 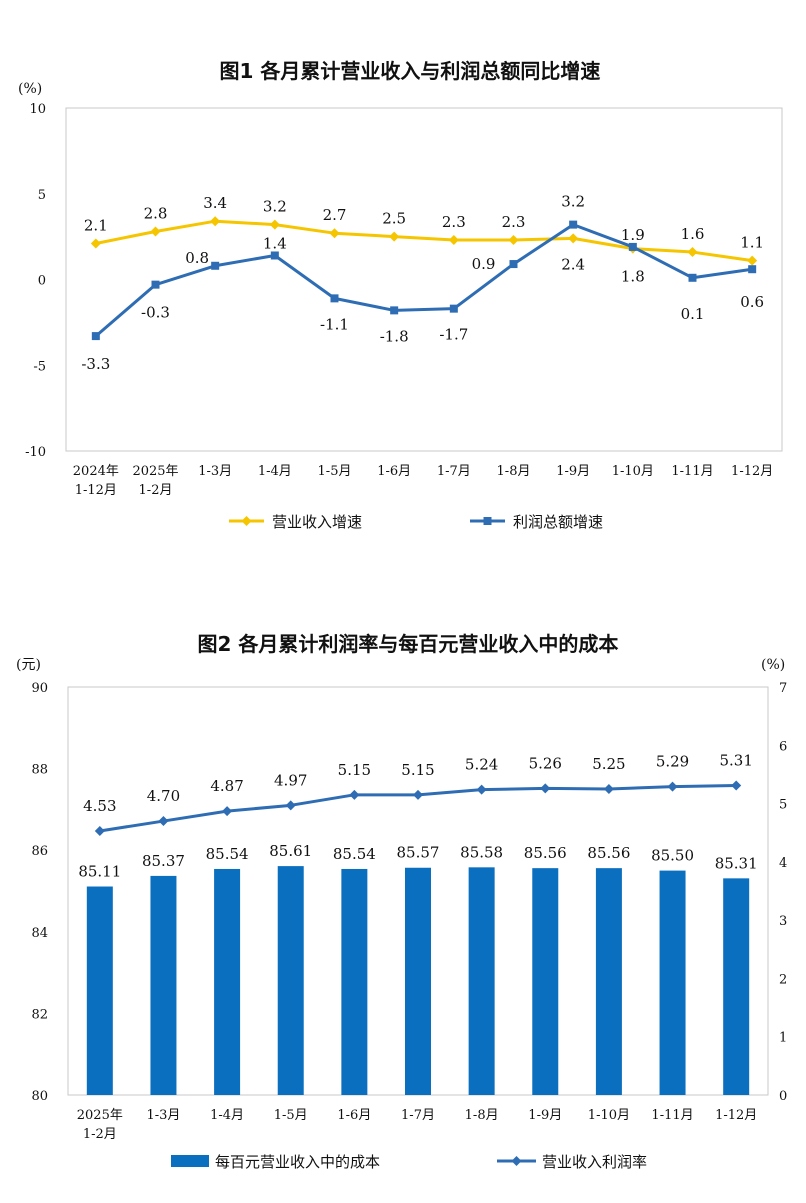 What do you see at coordinates (37, 109) in the screenshot?
I see `y-tick-label: 10` at bounding box center [37, 109].